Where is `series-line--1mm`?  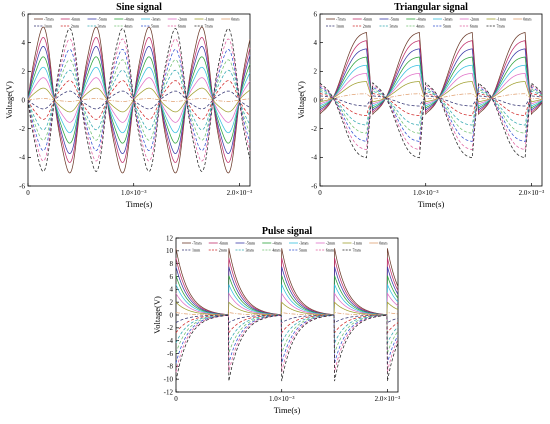 series-line--1mm is located at coordinates (287, 308).